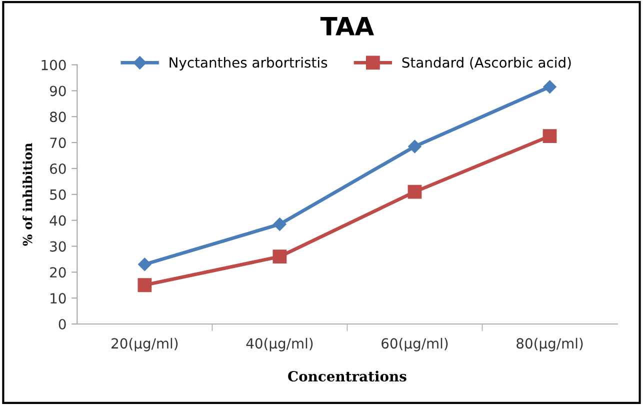 This screenshot has height=405, width=643. I want to click on y-tick-label: 10, so click(58, 298).